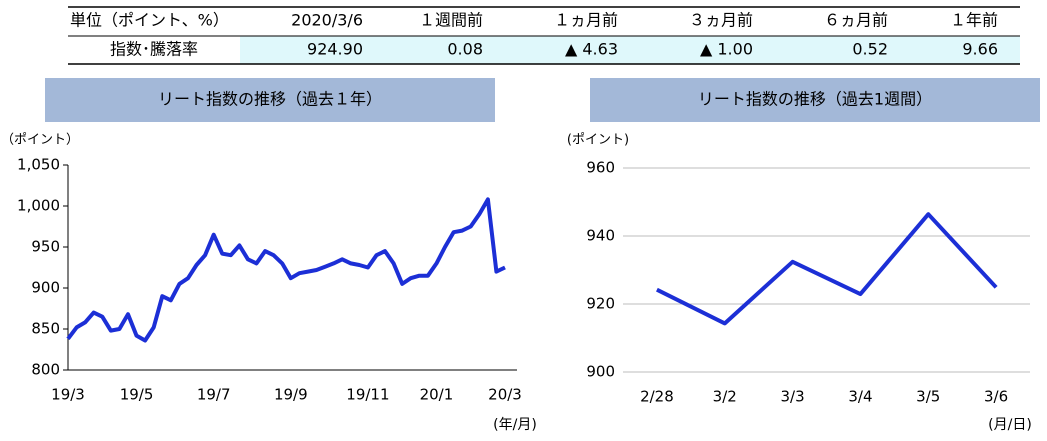 The image size is (1047, 441). What do you see at coordinates (996, 397) in the screenshot?
I see `x-tick-label: 3/6` at bounding box center [996, 397].